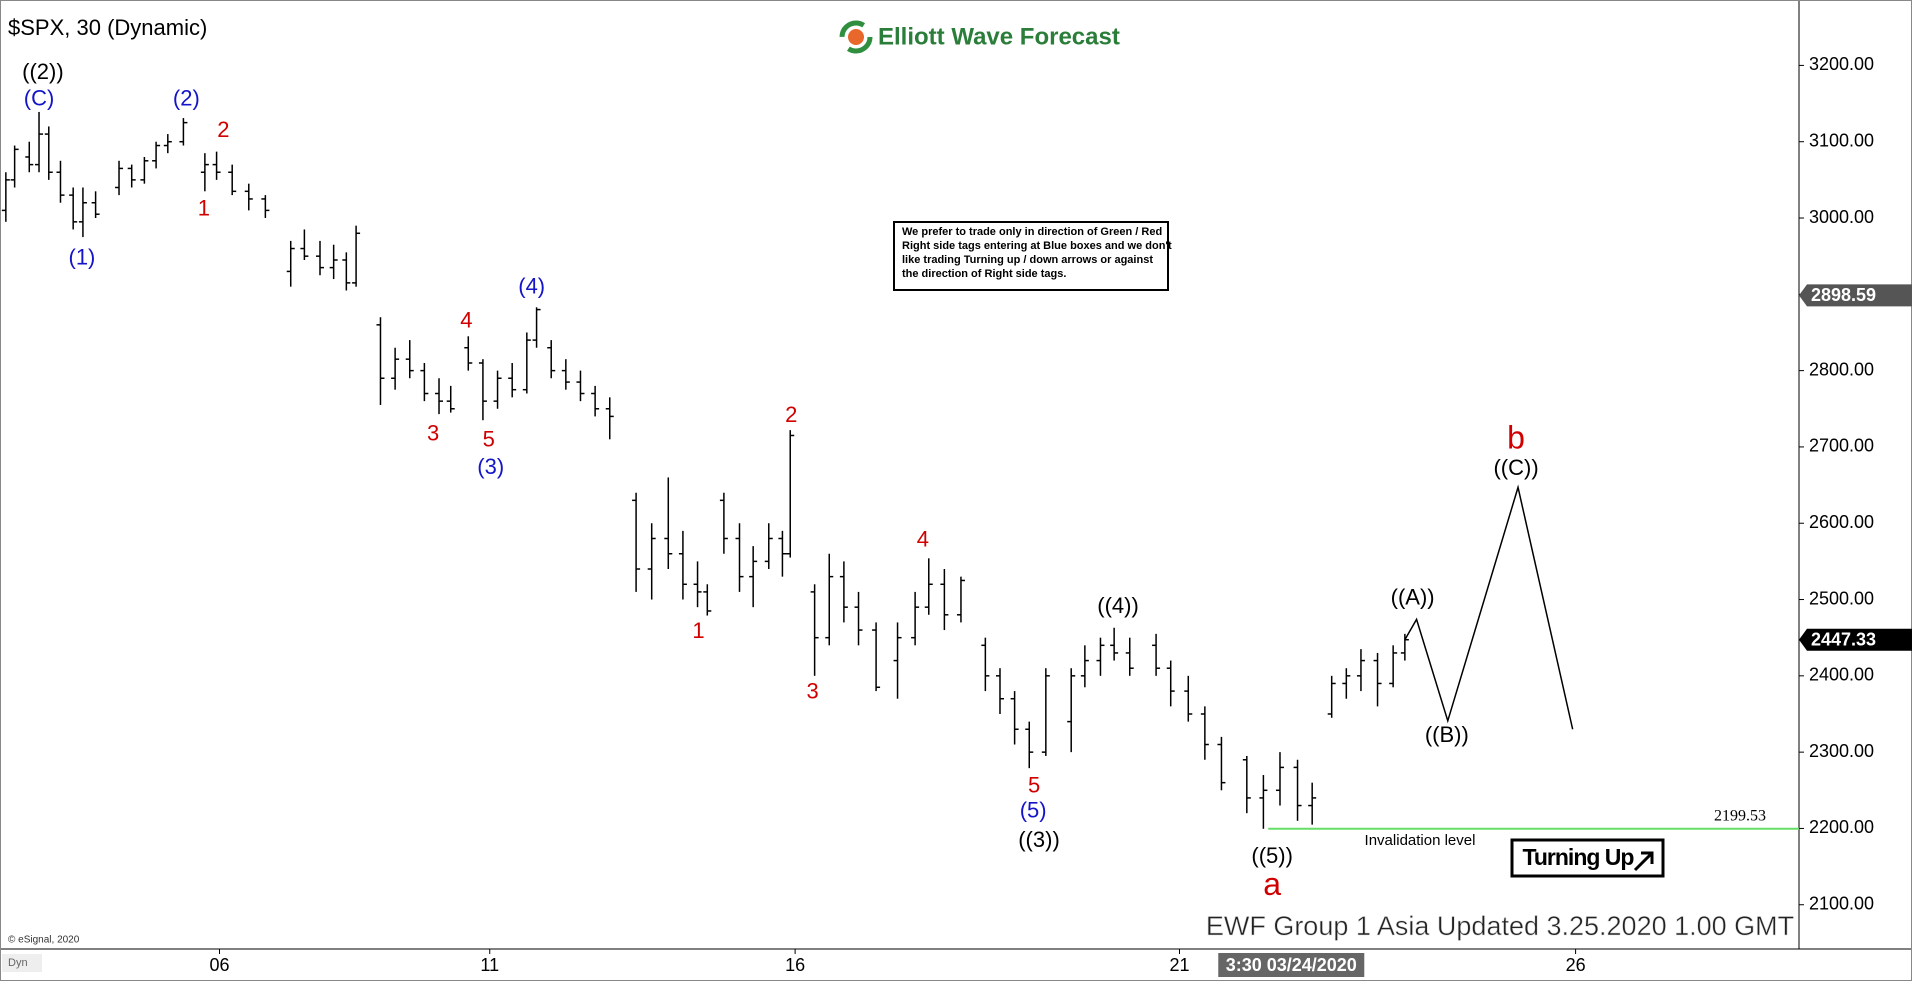 The height and width of the screenshot is (981, 1912). Describe the element at coordinates (1841, 64) in the screenshot. I see `y-tick-label: 3200.00` at that location.